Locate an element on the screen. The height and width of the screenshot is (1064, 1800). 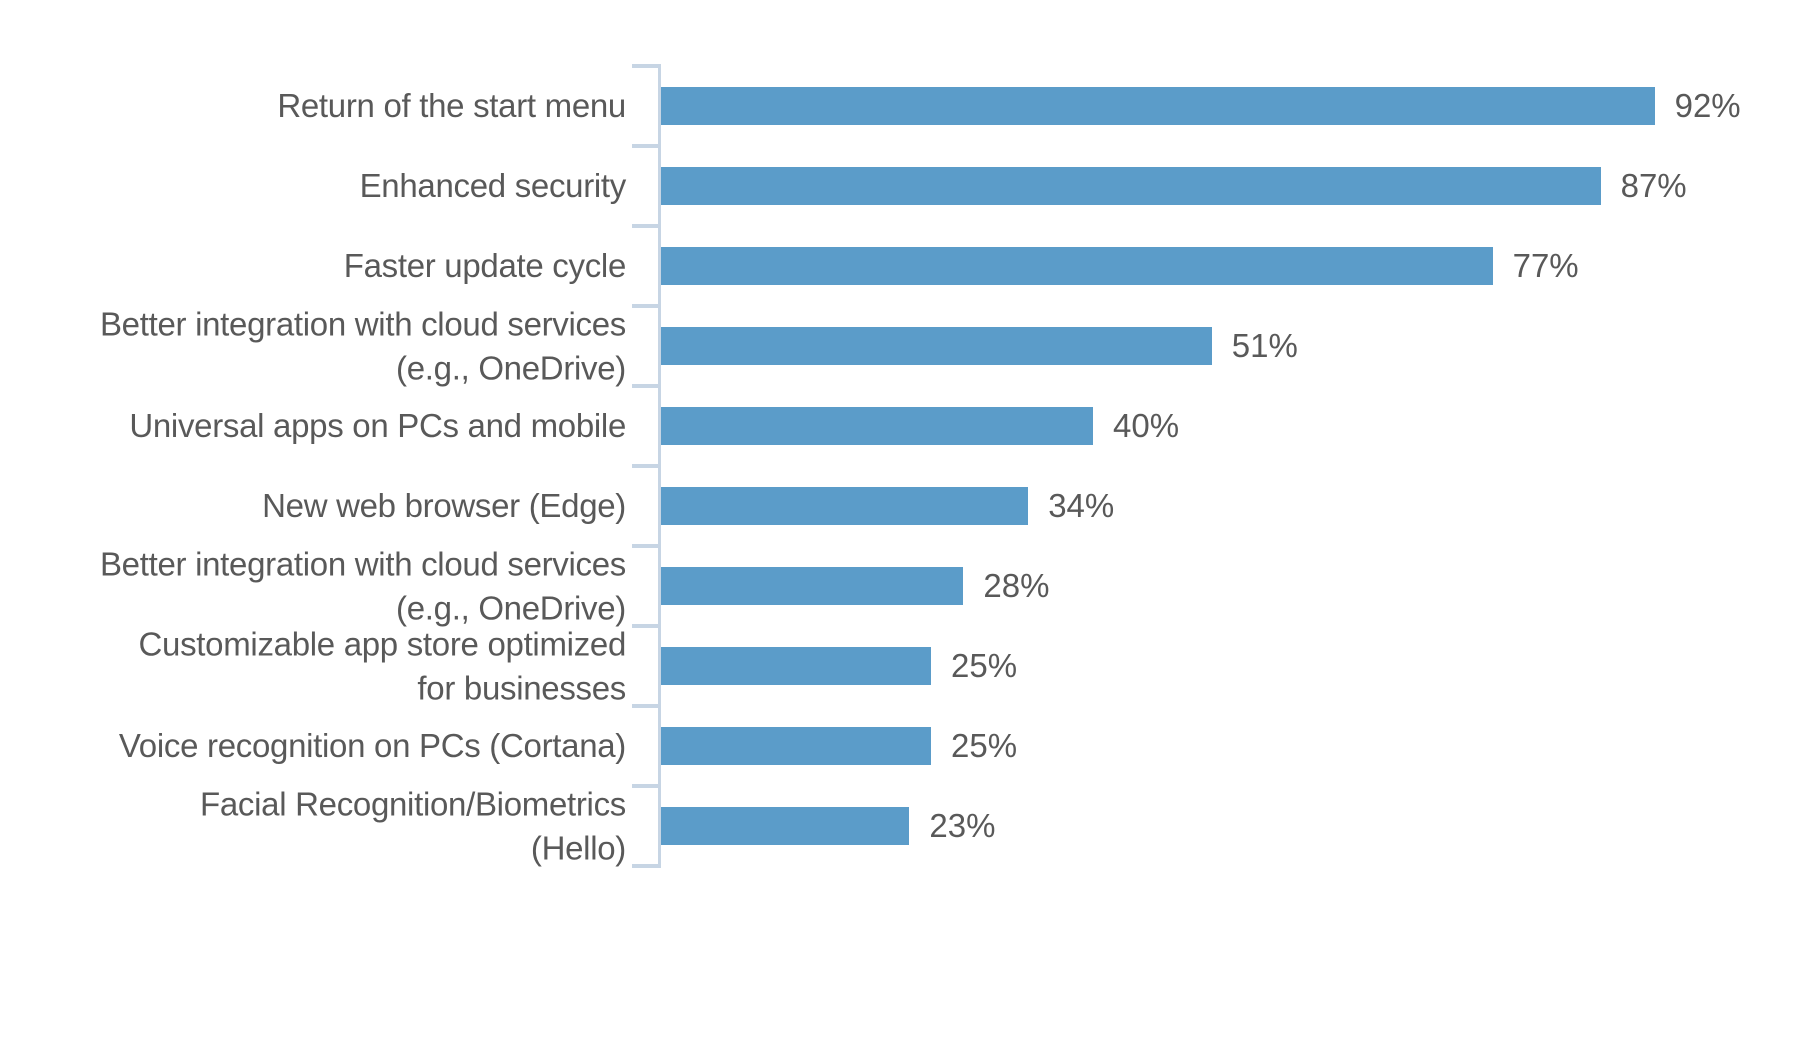
value-label: 51% is located at coordinates (1264, 345).